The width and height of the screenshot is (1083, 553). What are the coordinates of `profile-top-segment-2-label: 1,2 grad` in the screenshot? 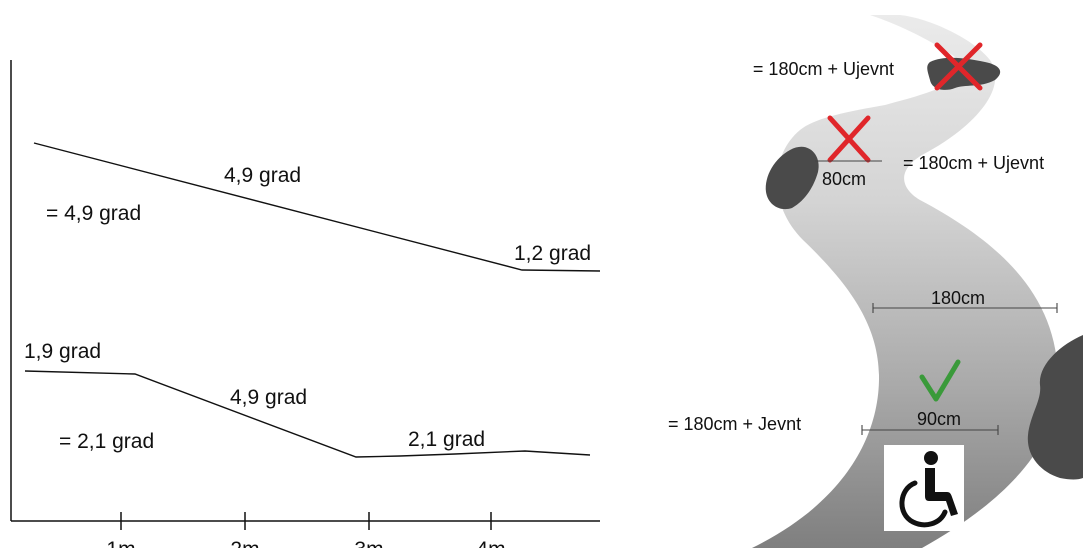 It's located at (552, 253).